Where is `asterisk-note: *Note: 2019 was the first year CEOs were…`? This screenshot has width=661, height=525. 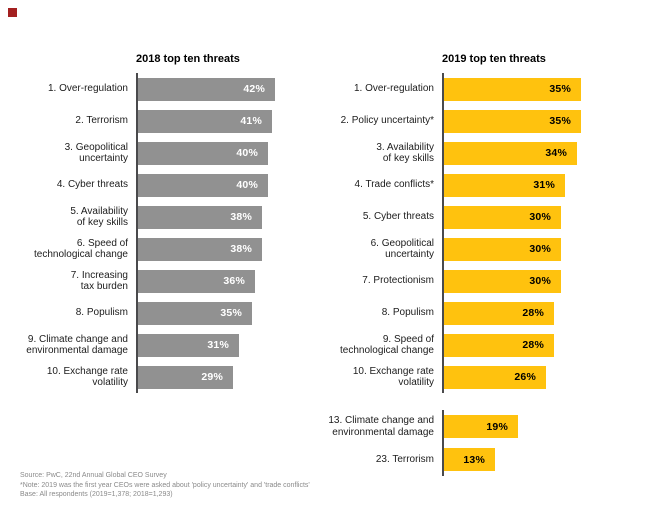 asterisk-note: *Note: 2019 was the first year CEOs were… is located at coordinates (165, 485).